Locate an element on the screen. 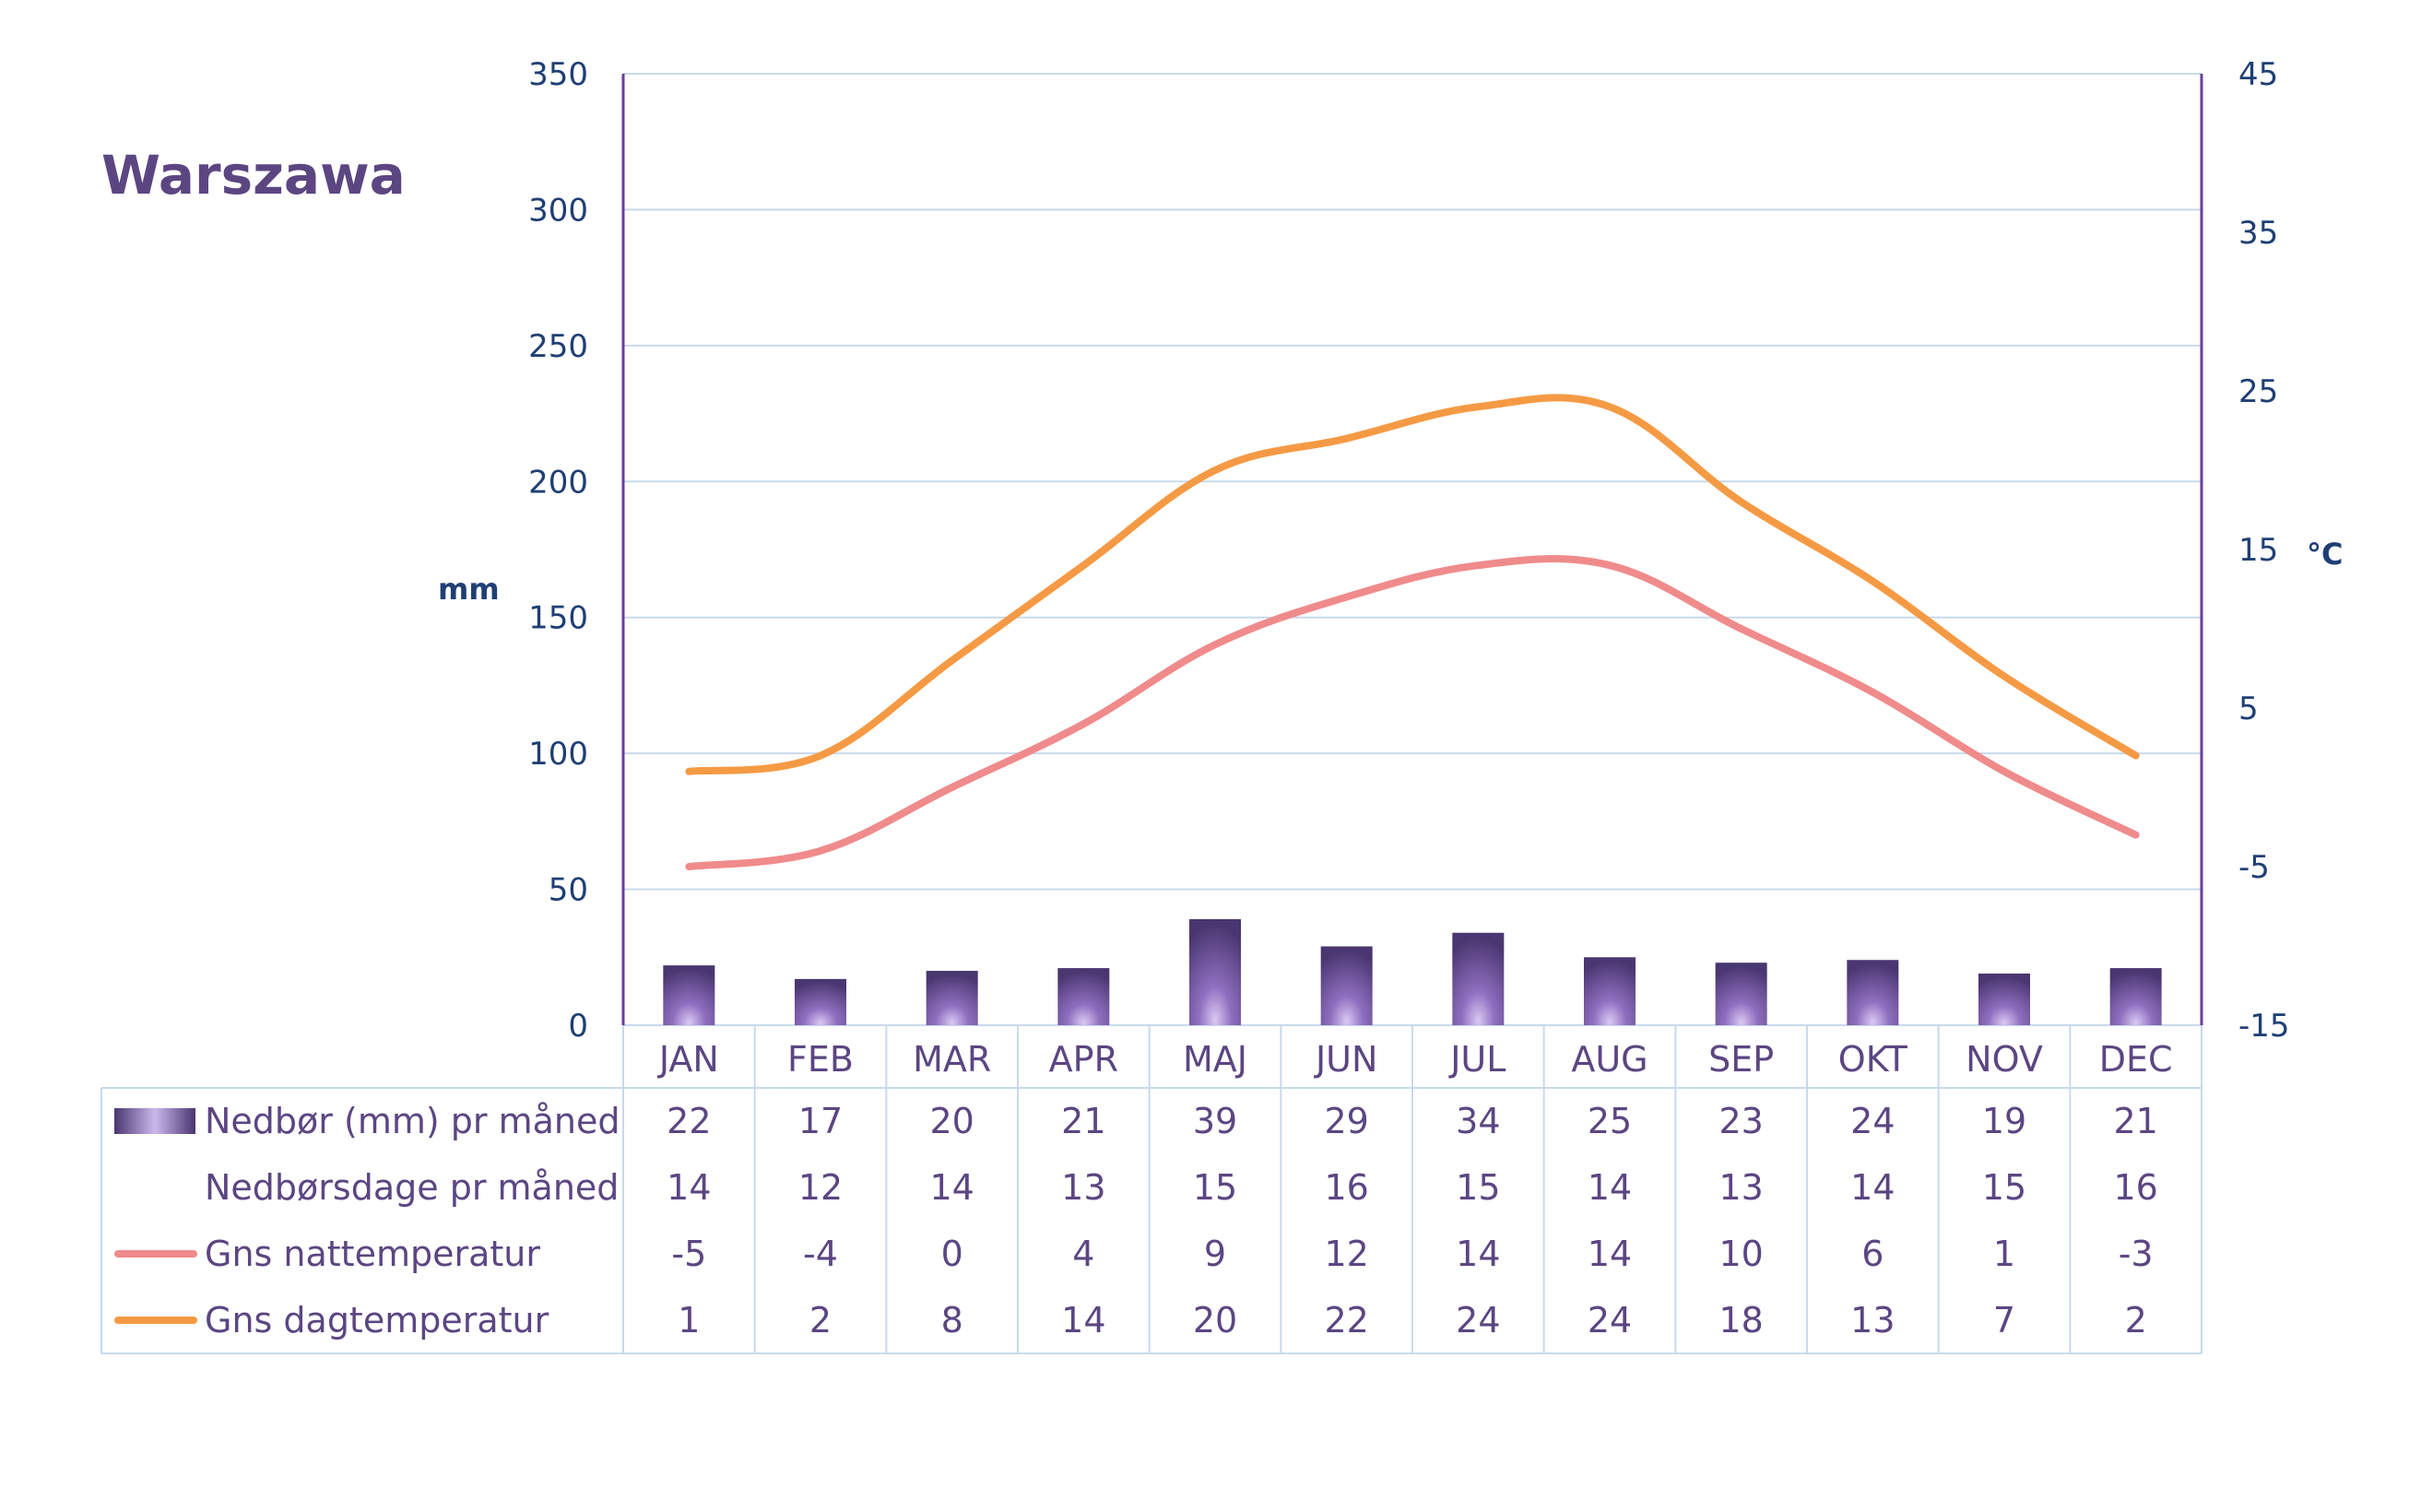 The image size is (2409, 1512). y-right-tick-label: 5 is located at coordinates (2248, 709).